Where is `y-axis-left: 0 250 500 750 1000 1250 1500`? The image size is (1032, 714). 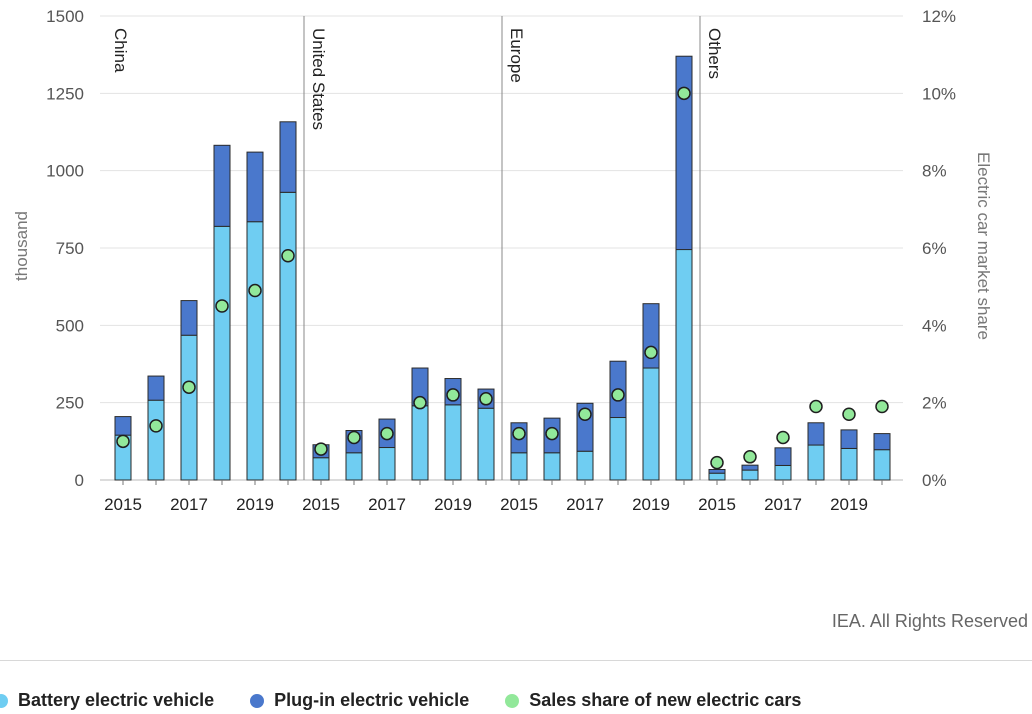
y-axis-left: 0 250 500 750 1000 1250 1500 is located at coordinates (65, 248).